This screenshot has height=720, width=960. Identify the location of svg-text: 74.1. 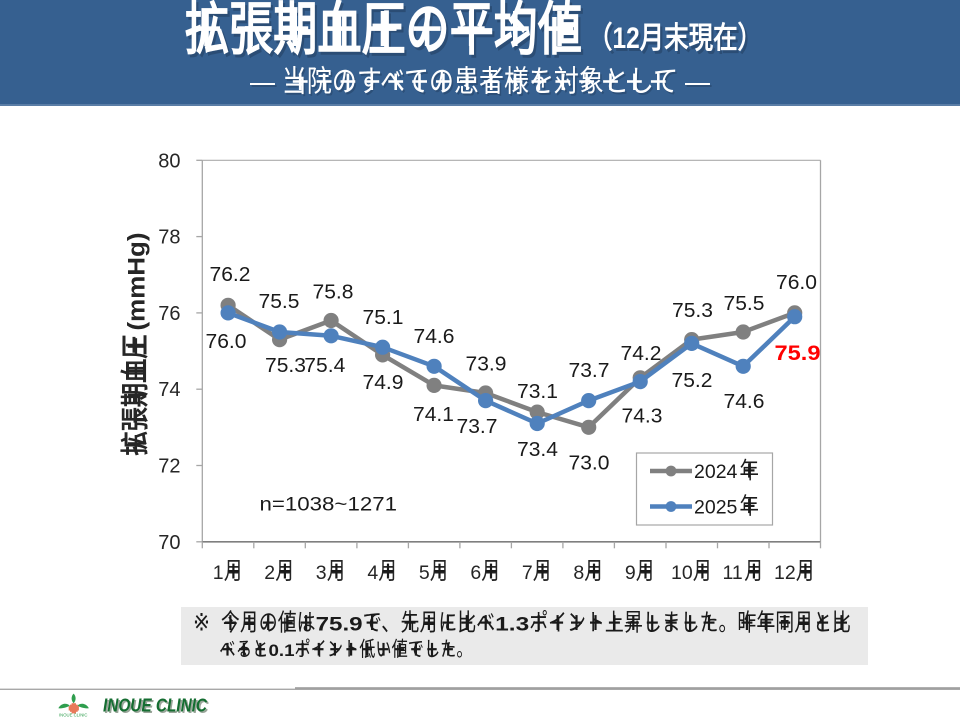
(433, 415).